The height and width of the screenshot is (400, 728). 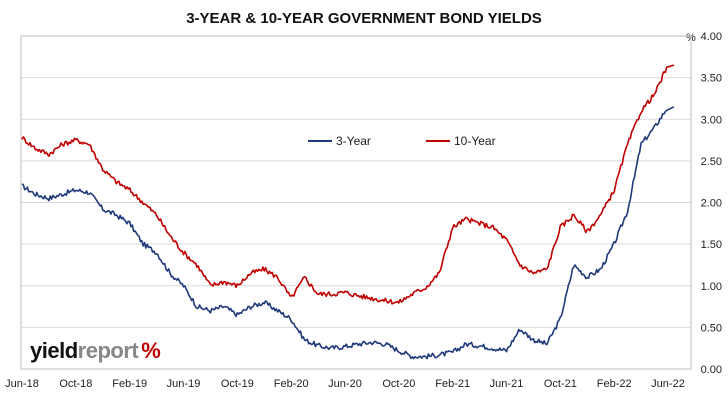 I want to click on x-tick-label: Feb-19, so click(x=129, y=384).